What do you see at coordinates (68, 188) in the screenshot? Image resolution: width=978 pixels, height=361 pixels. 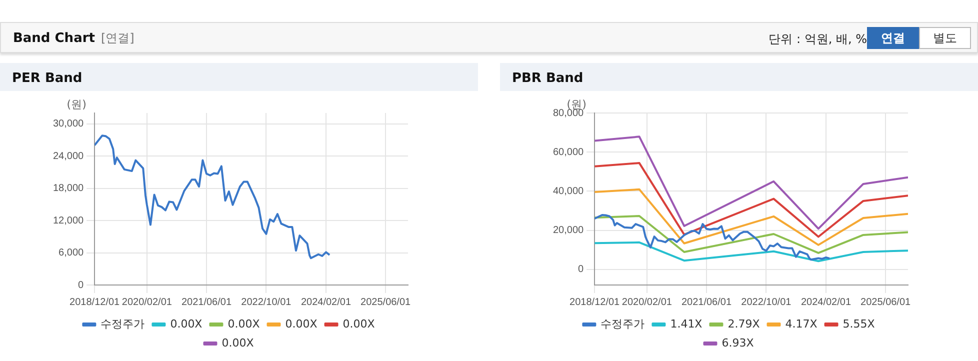 I see `y-tick-label: 18,000` at bounding box center [68, 188].